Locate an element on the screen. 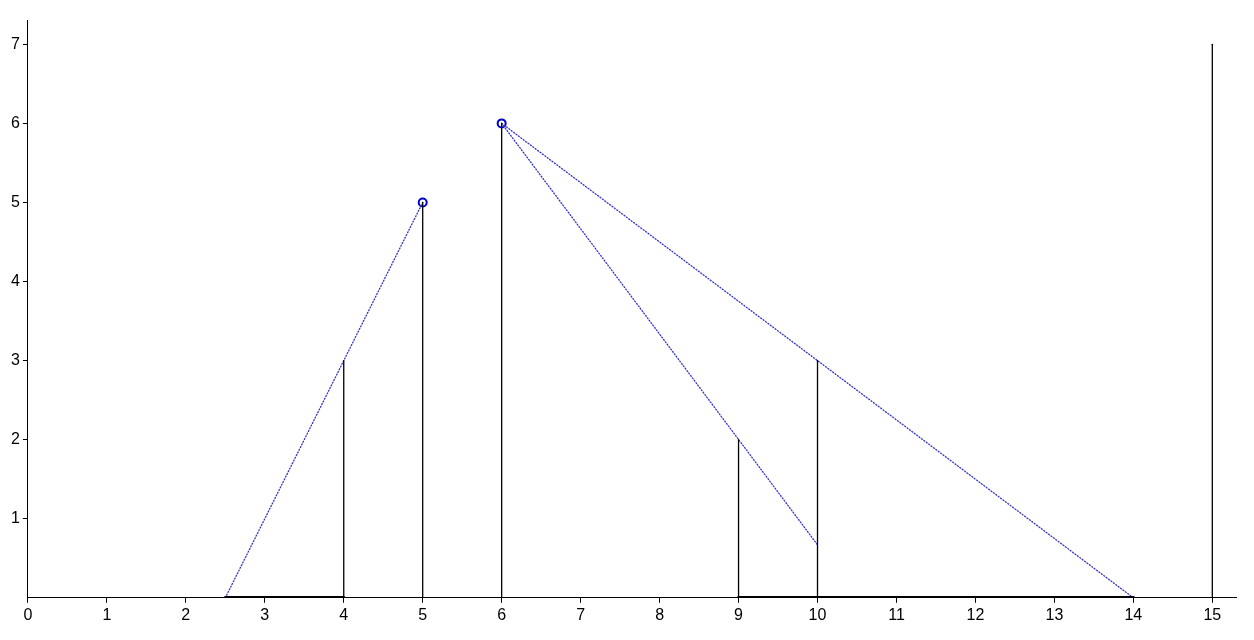 The width and height of the screenshot is (1254, 640). x-tick-label: 6 is located at coordinates (502, 614).